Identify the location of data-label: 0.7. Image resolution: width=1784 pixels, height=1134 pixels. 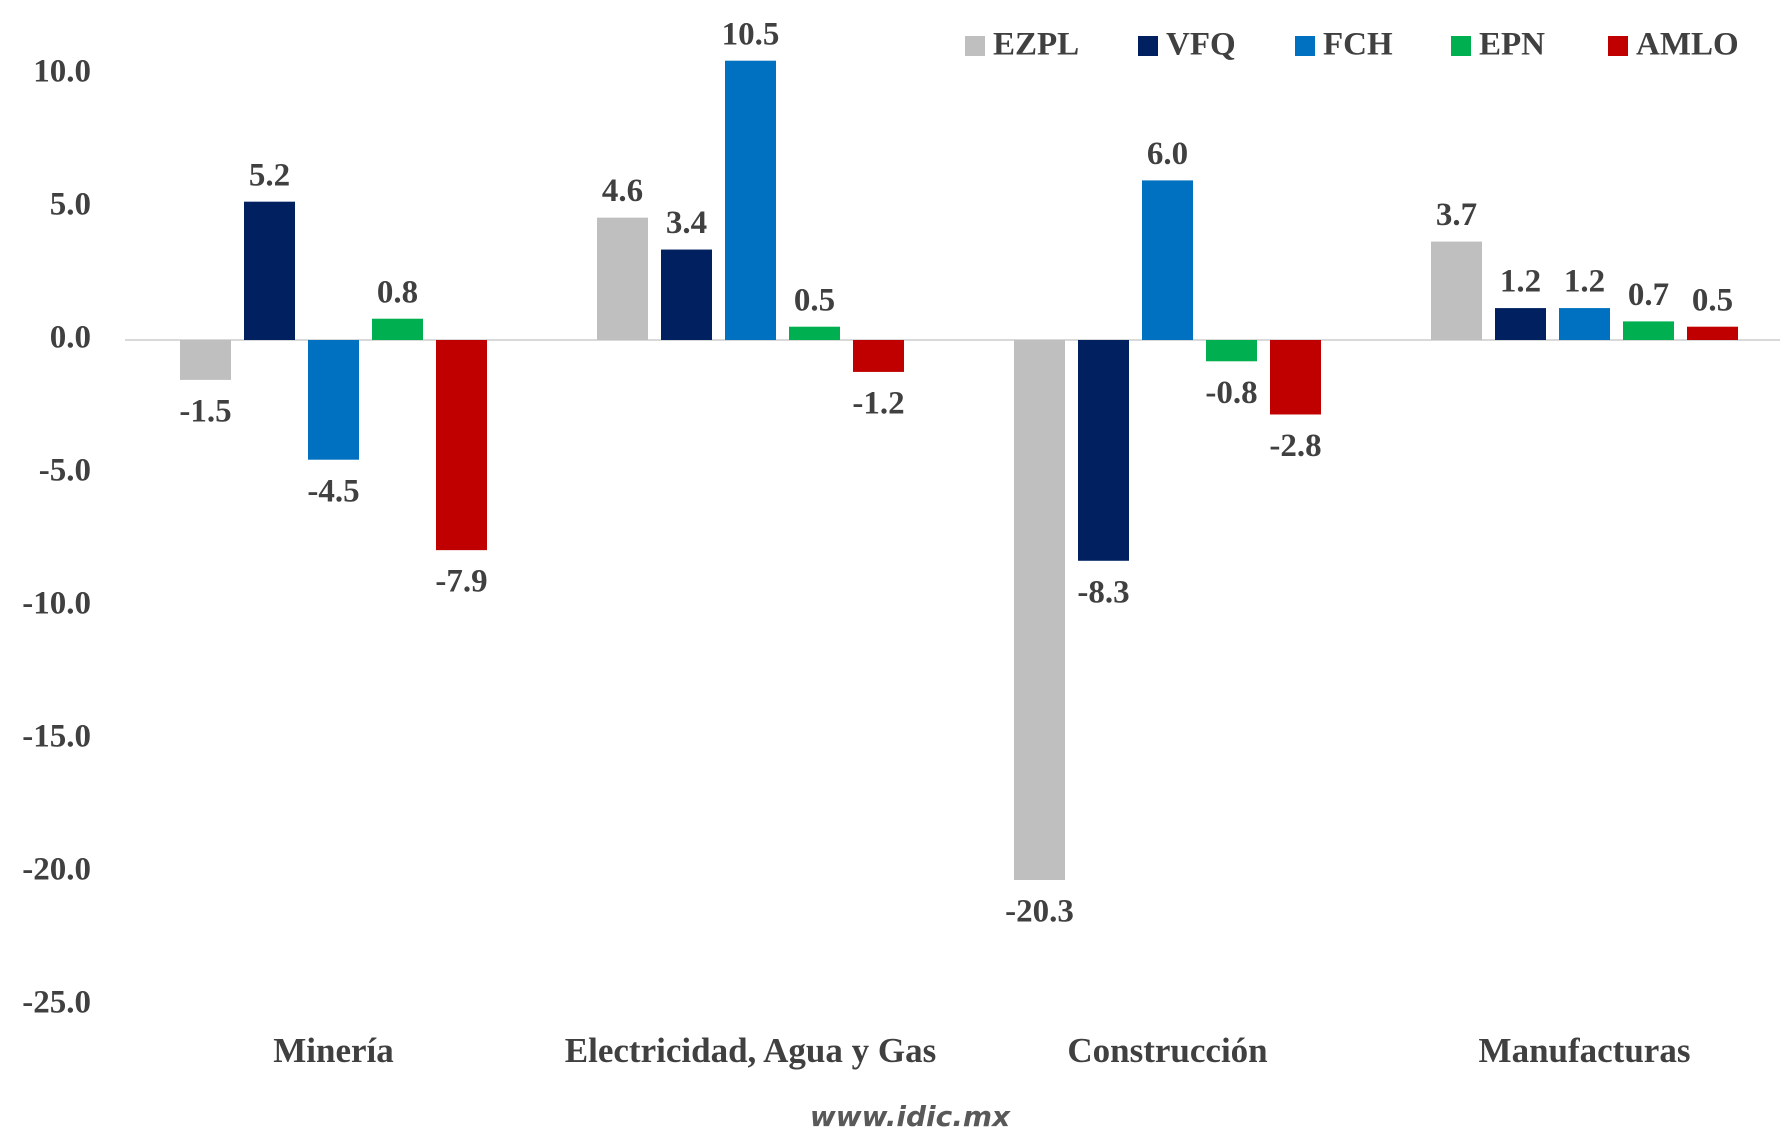
(1648, 295).